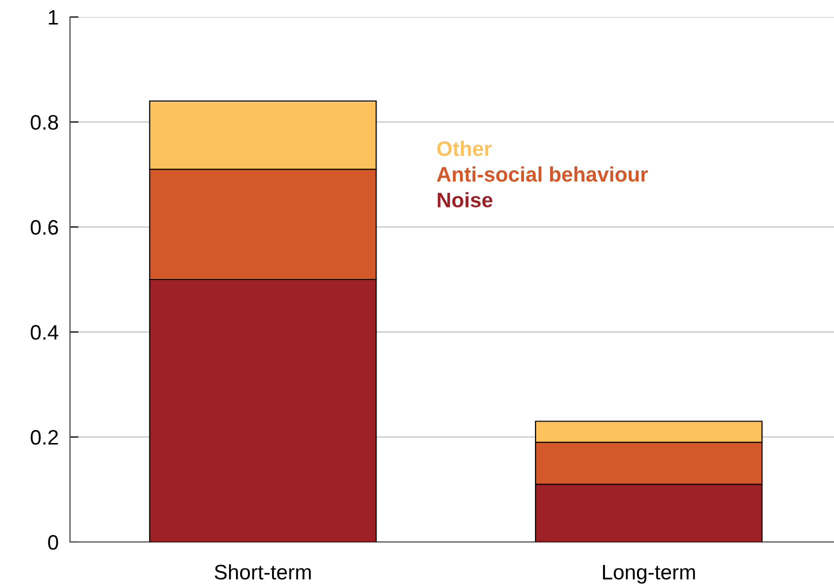 Image resolution: width=834 pixels, height=584 pixels. Describe the element at coordinates (44, 437) in the screenshot. I see `y-tick-label: 0.2` at that location.